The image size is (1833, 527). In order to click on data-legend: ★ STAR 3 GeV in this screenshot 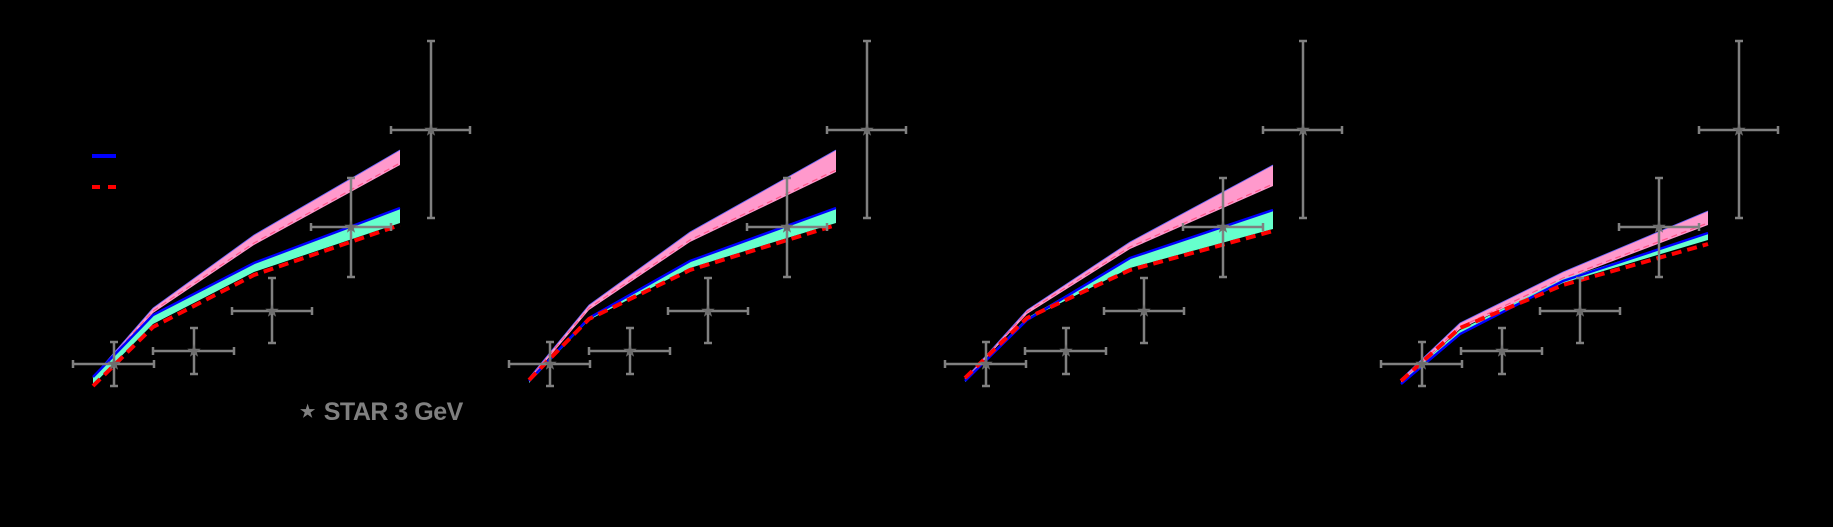, I will do `click(381, 412)`.